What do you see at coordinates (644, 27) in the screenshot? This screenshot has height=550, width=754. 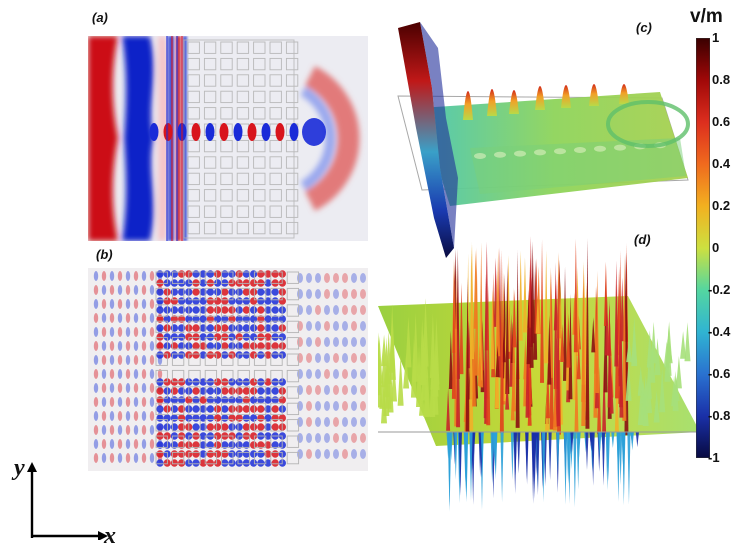 I see `panel-c-label: (c)` at bounding box center [644, 27].